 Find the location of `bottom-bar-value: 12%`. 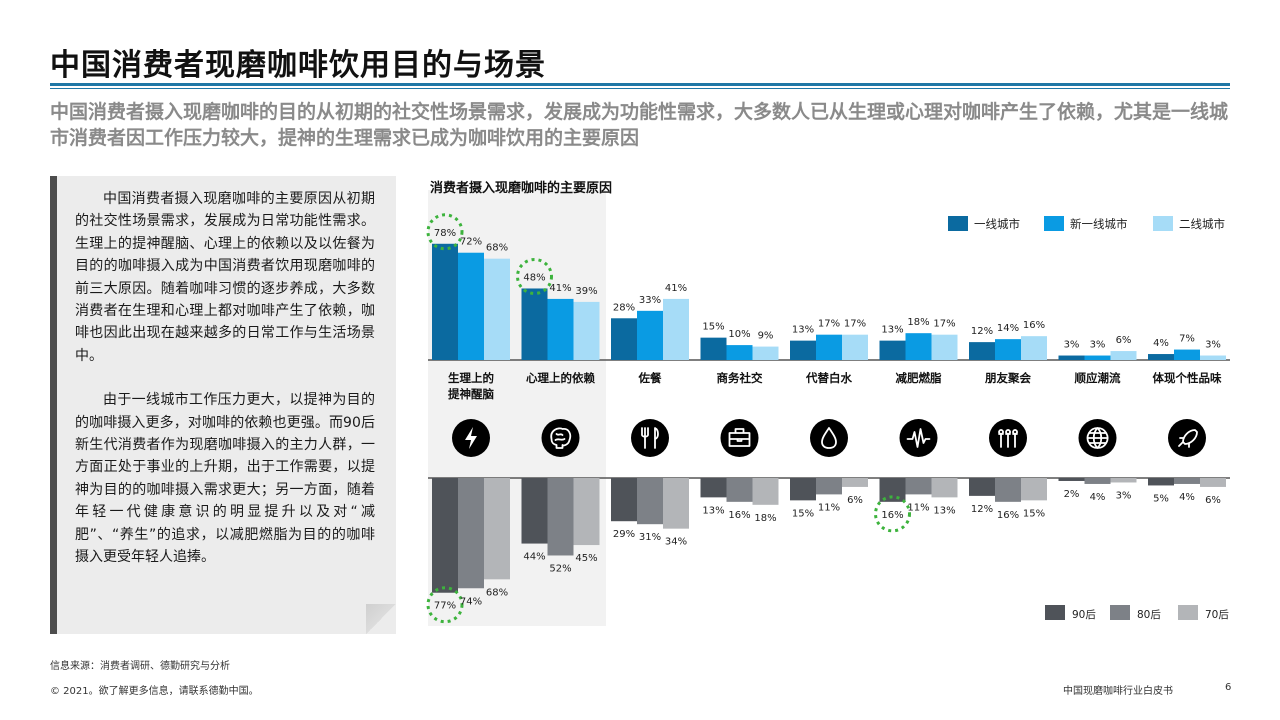

bottom-bar-value: 12% is located at coordinates (982, 509).